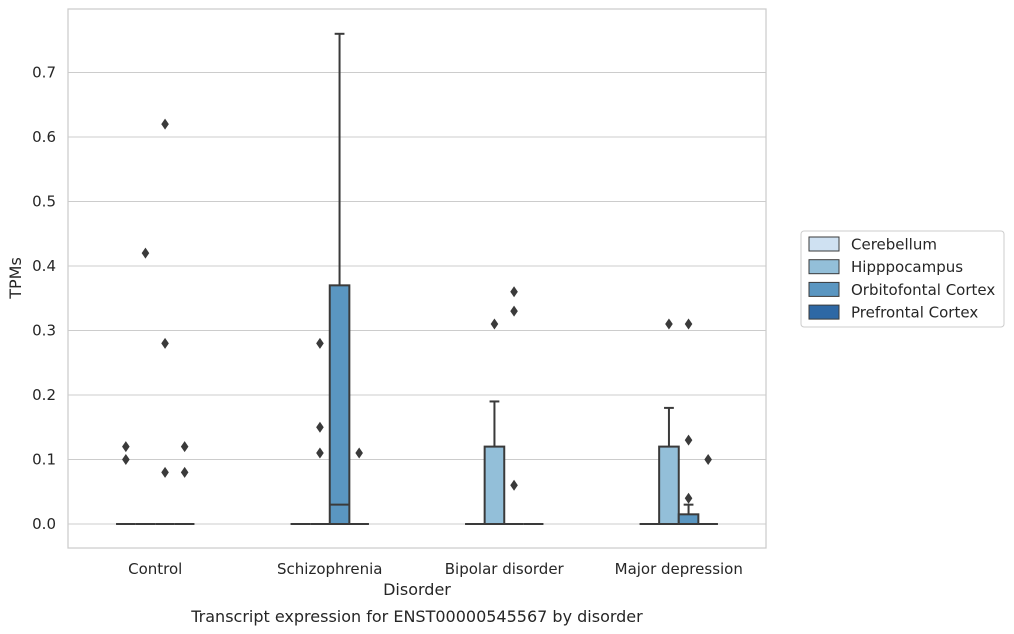  What do you see at coordinates (44, 73) in the screenshot?
I see `y-tick-label: 0.7` at bounding box center [44, 73].